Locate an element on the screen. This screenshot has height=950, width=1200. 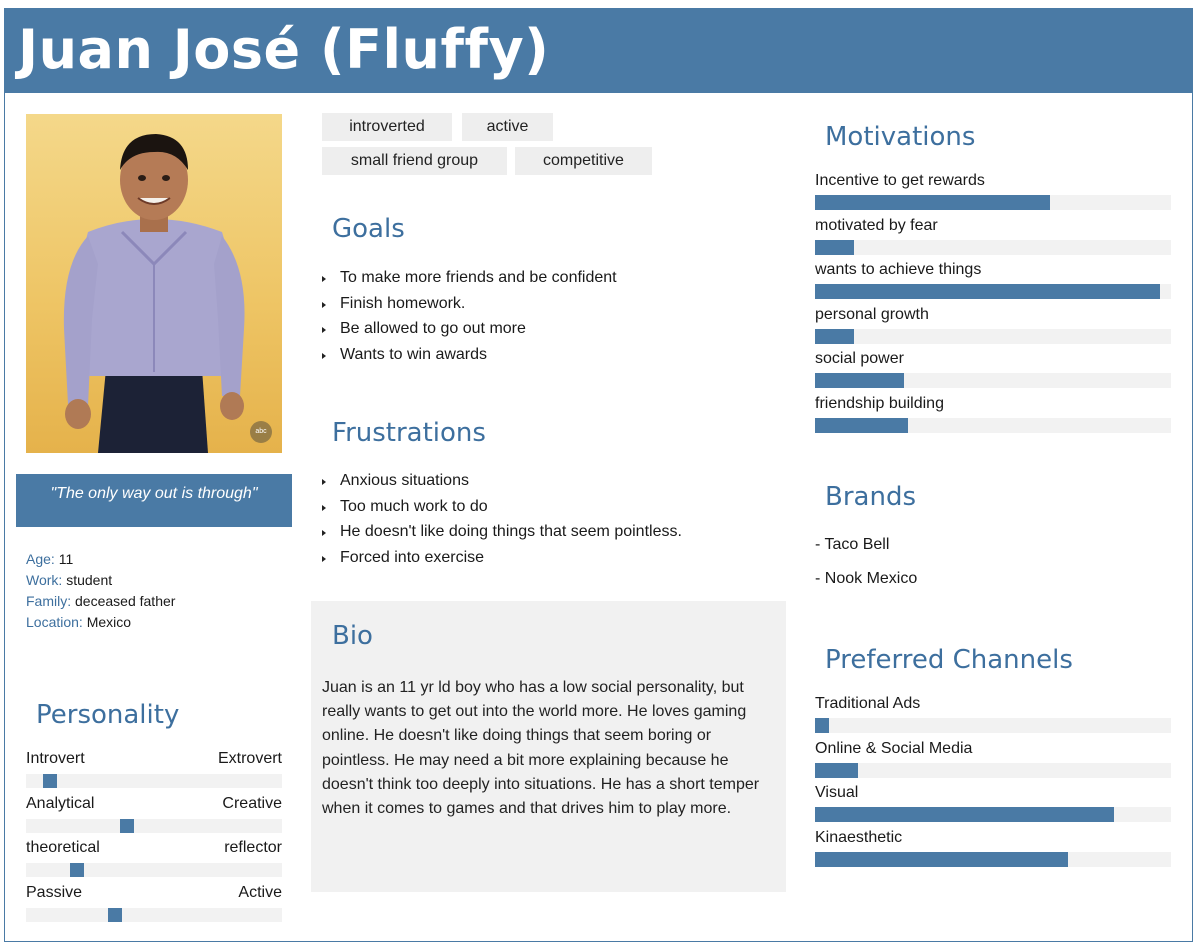
info-location: Location: Mexico is located at coordinates (79, 622).